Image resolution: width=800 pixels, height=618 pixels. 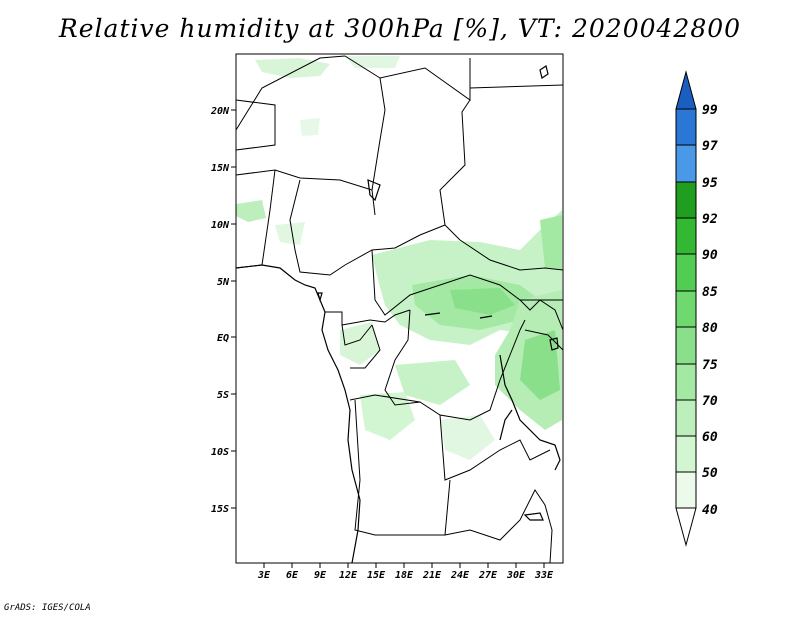 I want to click on lat-label: 5N, so click(x=223, y=282).